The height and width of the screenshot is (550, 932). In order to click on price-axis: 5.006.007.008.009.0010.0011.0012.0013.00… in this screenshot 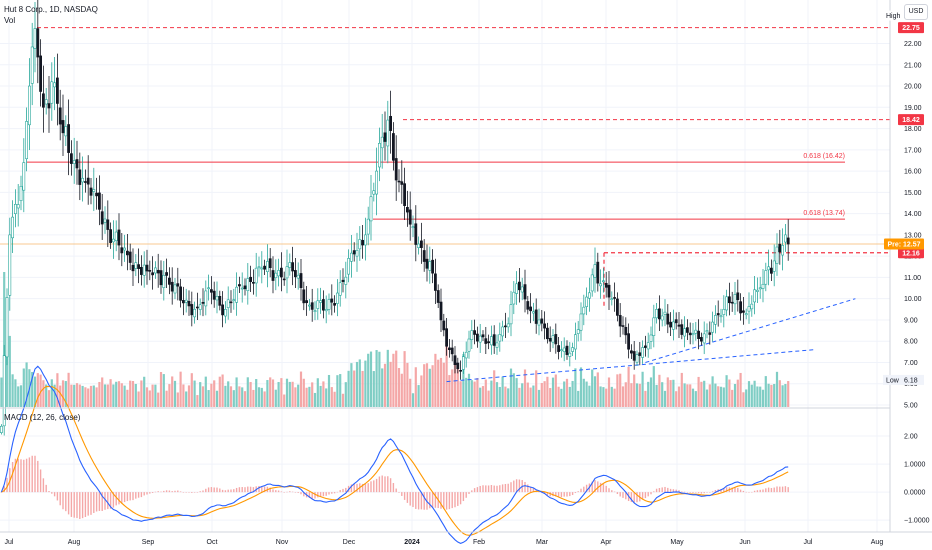, I will do `click(913, 225)`.